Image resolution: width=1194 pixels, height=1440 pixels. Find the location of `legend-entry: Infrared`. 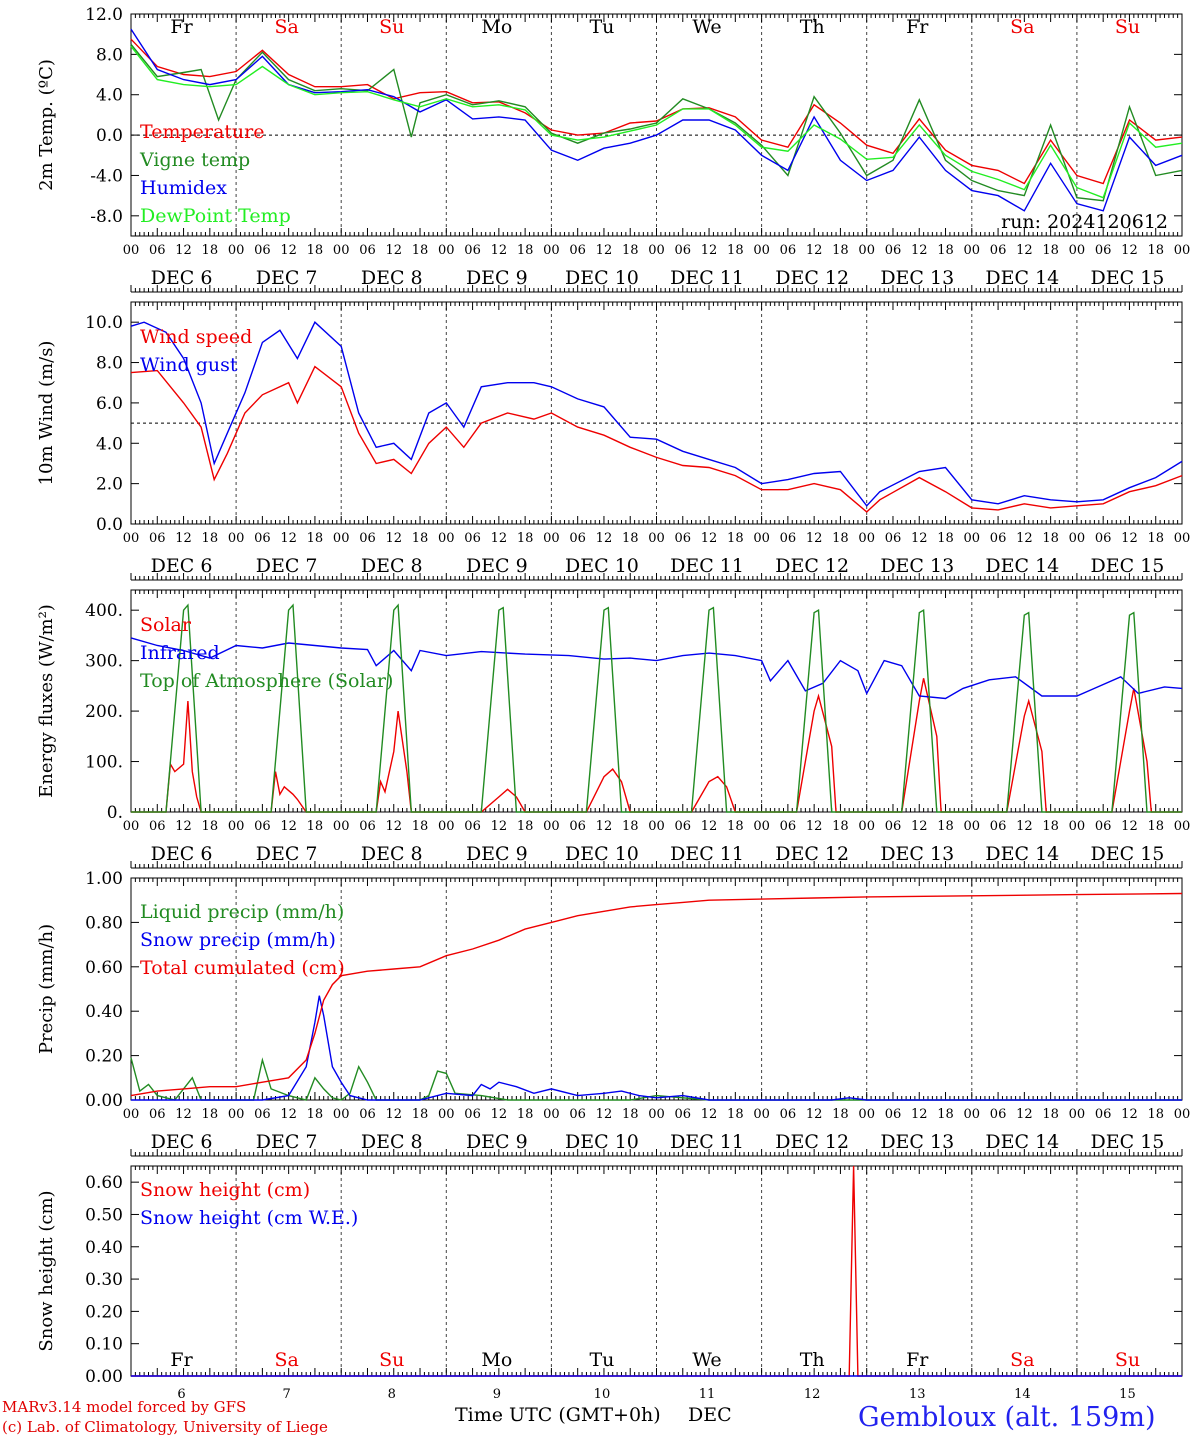

legend-entry: Infrared is located at coordinates (180, 653).